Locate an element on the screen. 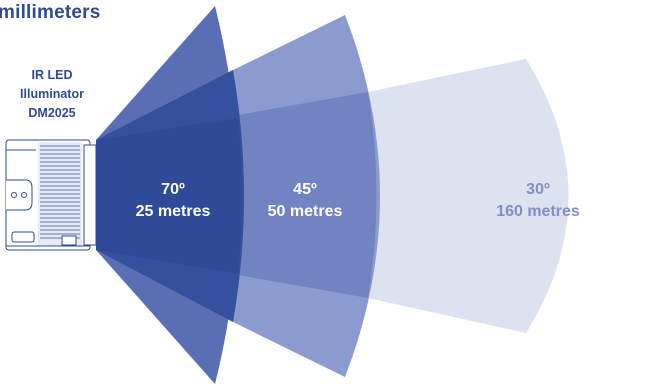  beam-30-angle: 30º is located at coordinates (538, 189).